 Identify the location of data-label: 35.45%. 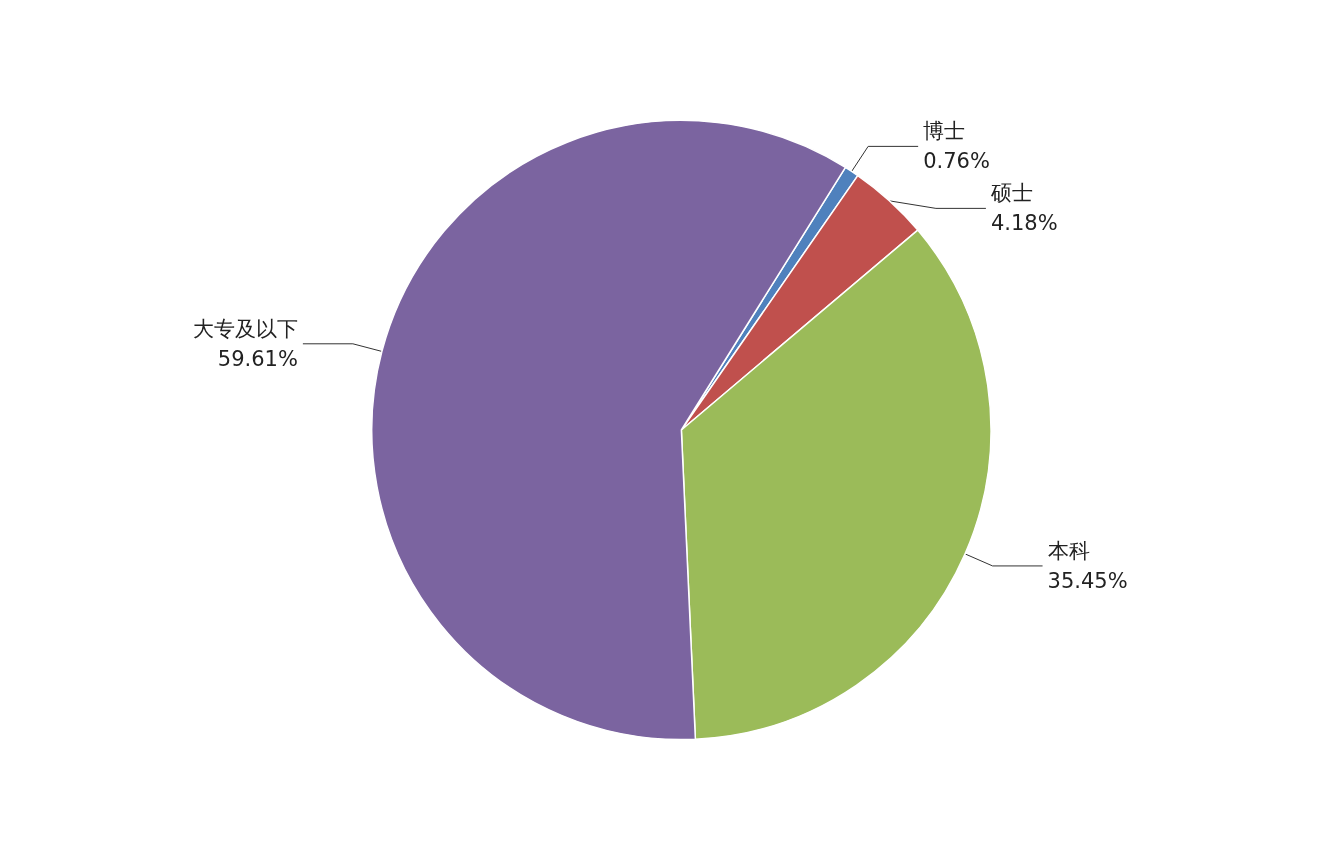
(1087, 580).